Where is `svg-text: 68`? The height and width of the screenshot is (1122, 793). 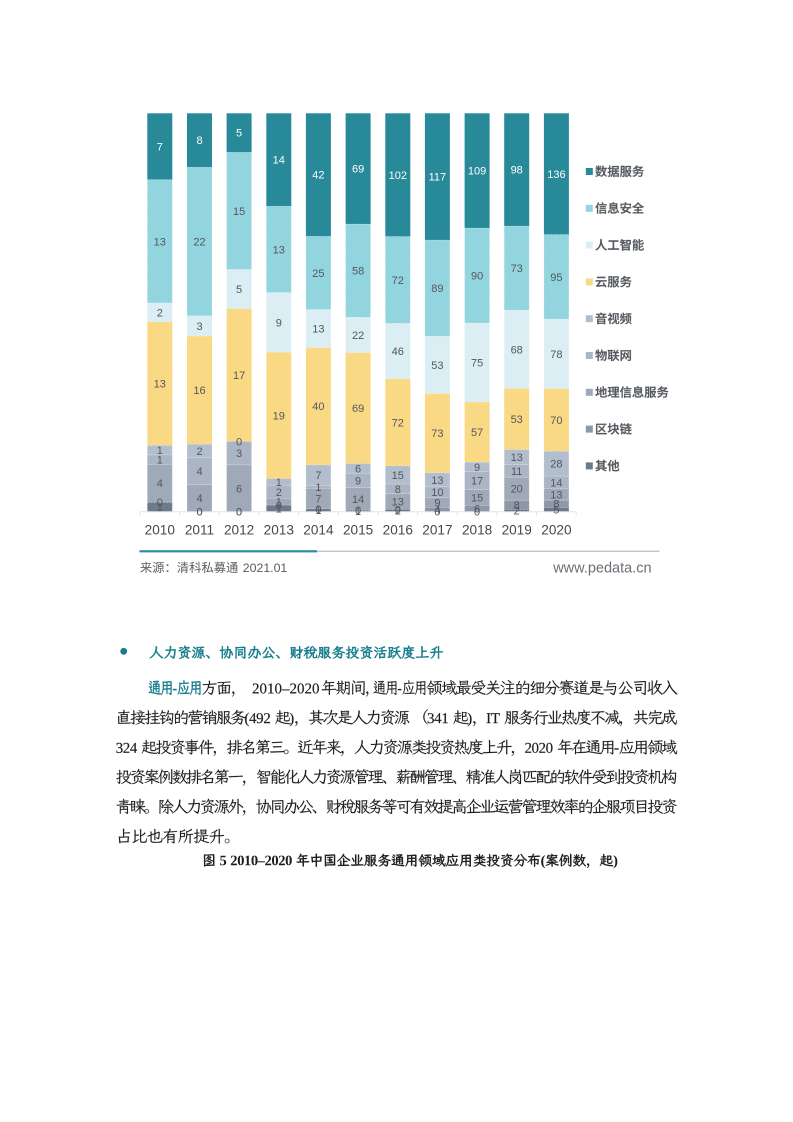
svg-text: 68 is located at coordinates (517, 350).